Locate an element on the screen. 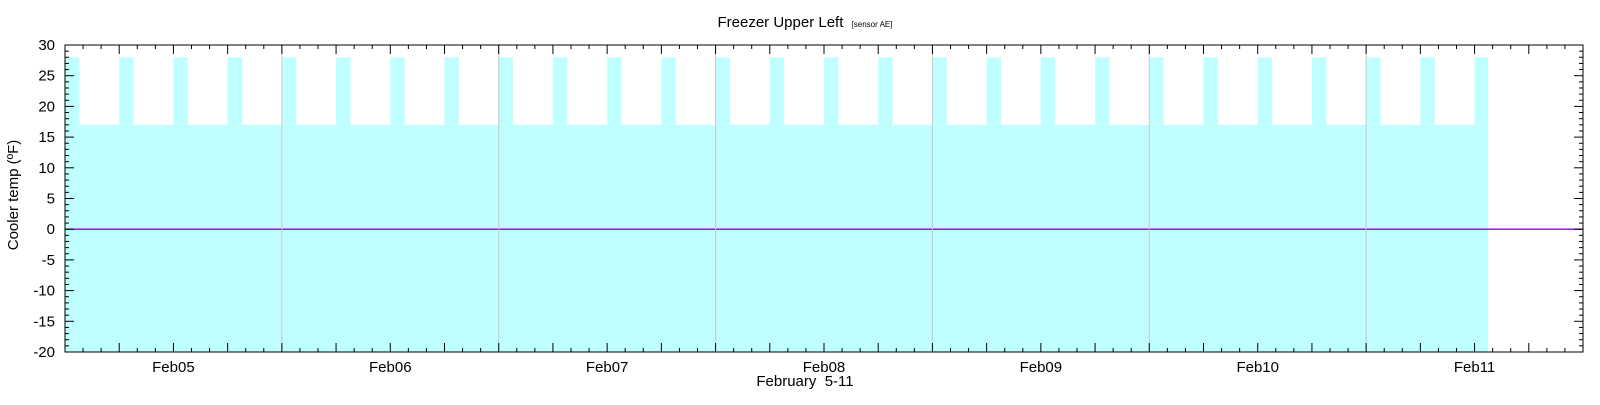 The width and height of the screenshot is (1600, 405). x-tick-label-Feb07: Feb07 is located at coordinates (607, 367).